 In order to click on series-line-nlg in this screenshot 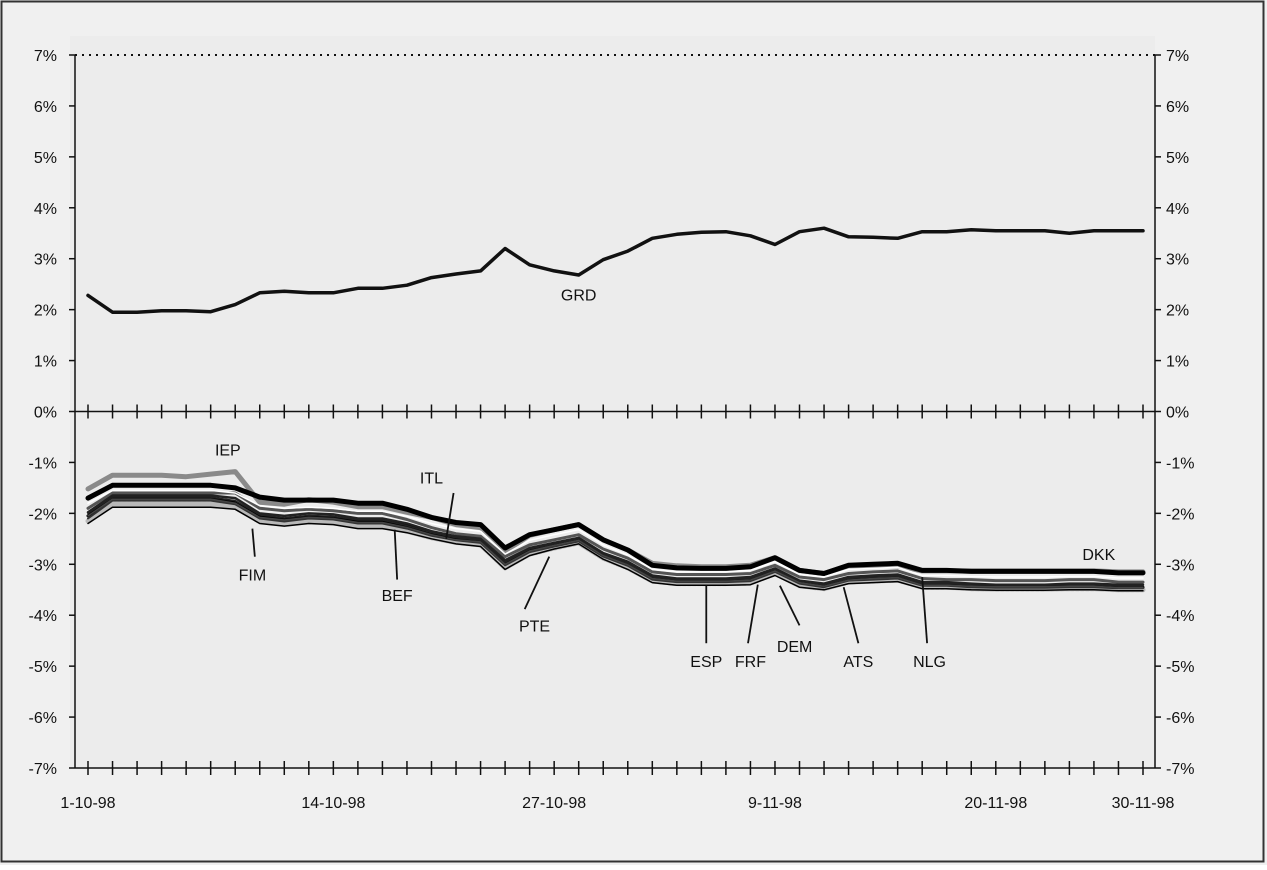, I will do `click(615, 534)`.